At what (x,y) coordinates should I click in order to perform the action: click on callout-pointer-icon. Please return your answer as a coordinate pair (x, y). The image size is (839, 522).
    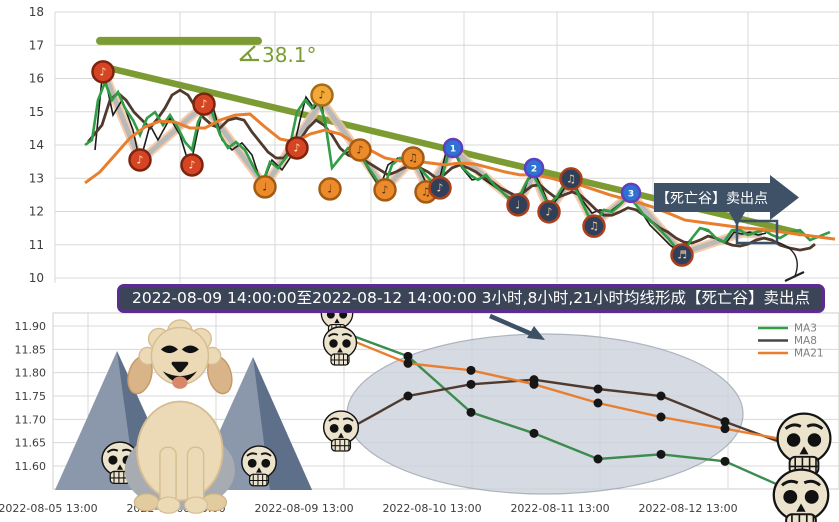
    Looking at the image, I should click on (737, 219).